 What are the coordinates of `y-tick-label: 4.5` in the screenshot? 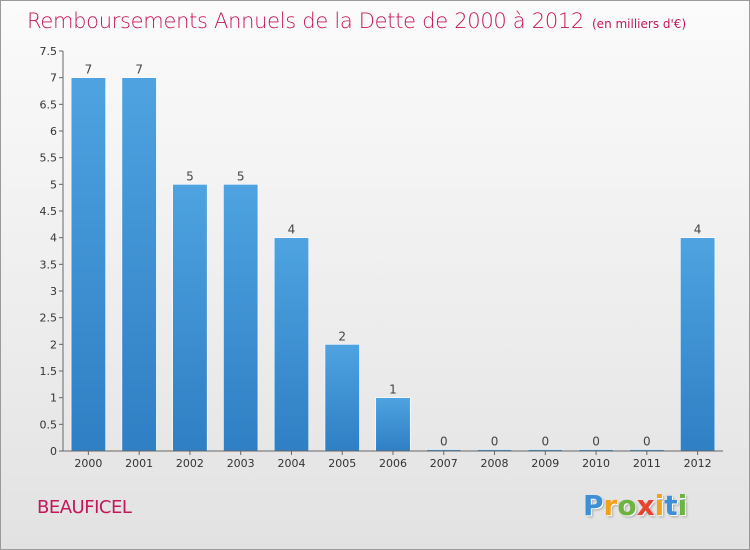 It's located at (49, 211).